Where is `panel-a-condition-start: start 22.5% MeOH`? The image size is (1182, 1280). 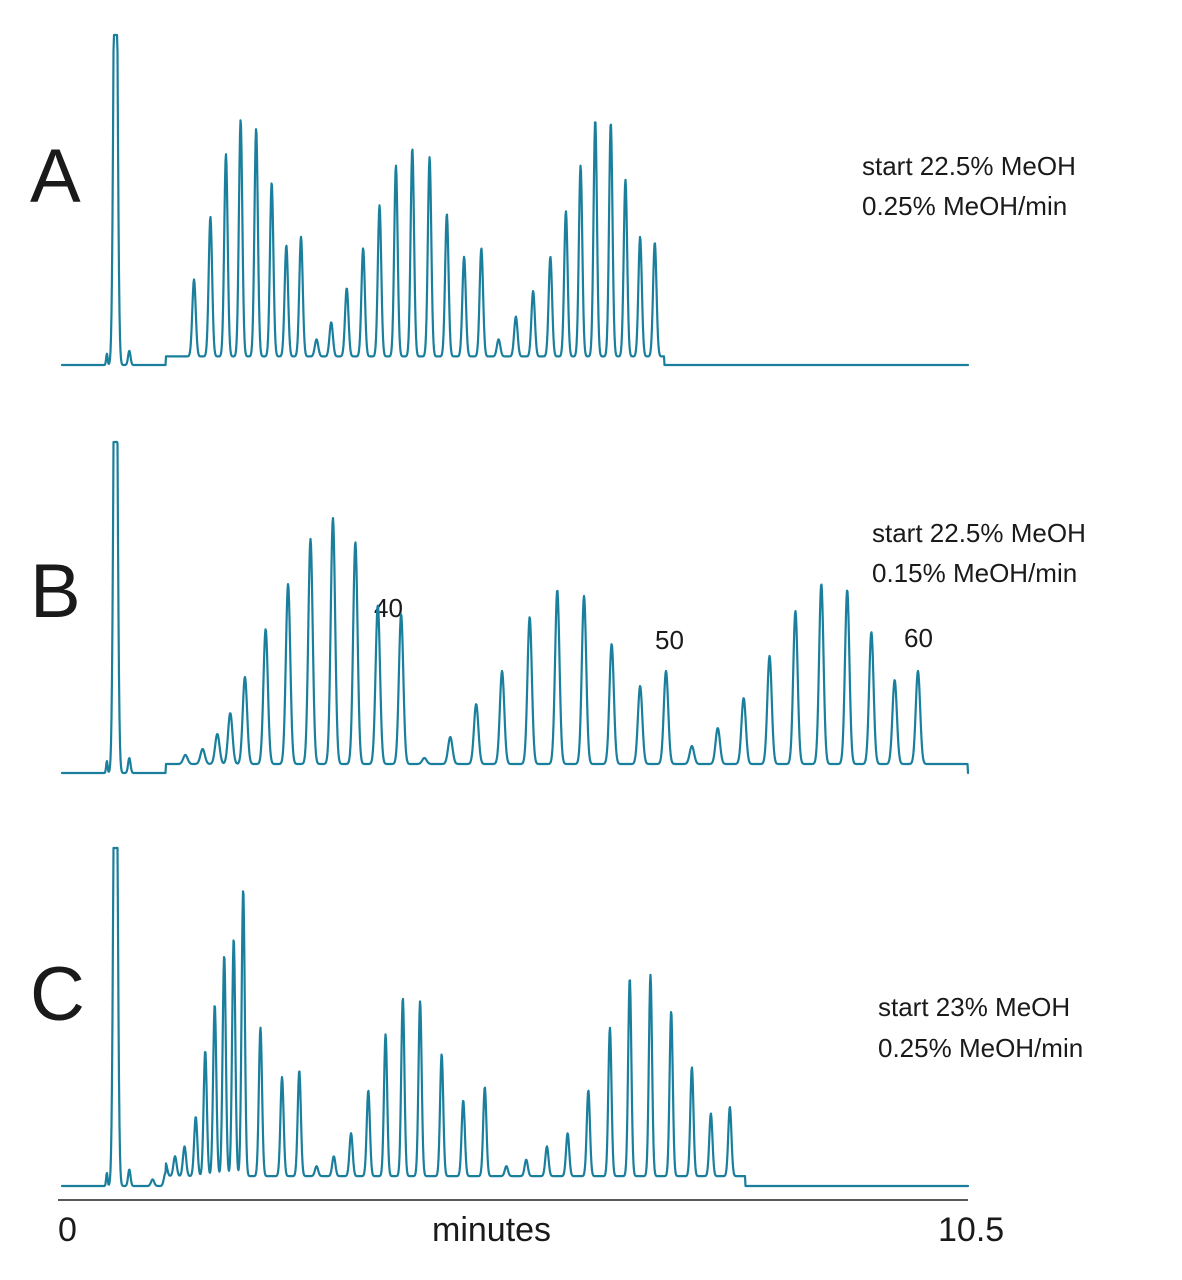
panel-a-condition-start: start 22.5% MeOH is located at coordinates (969, 166).